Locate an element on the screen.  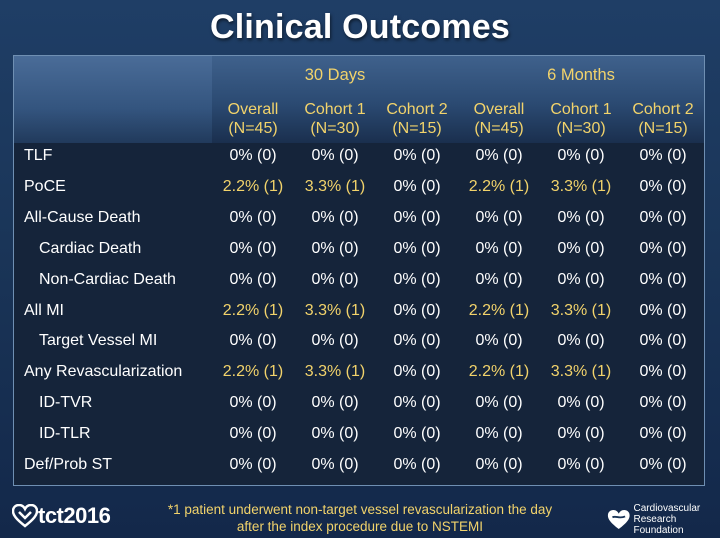
table-row: TLF 0% (0) 0% (0) 0% (0) 0% (0) 0% (0) 0% (0) is located at coordinates (359, 159).